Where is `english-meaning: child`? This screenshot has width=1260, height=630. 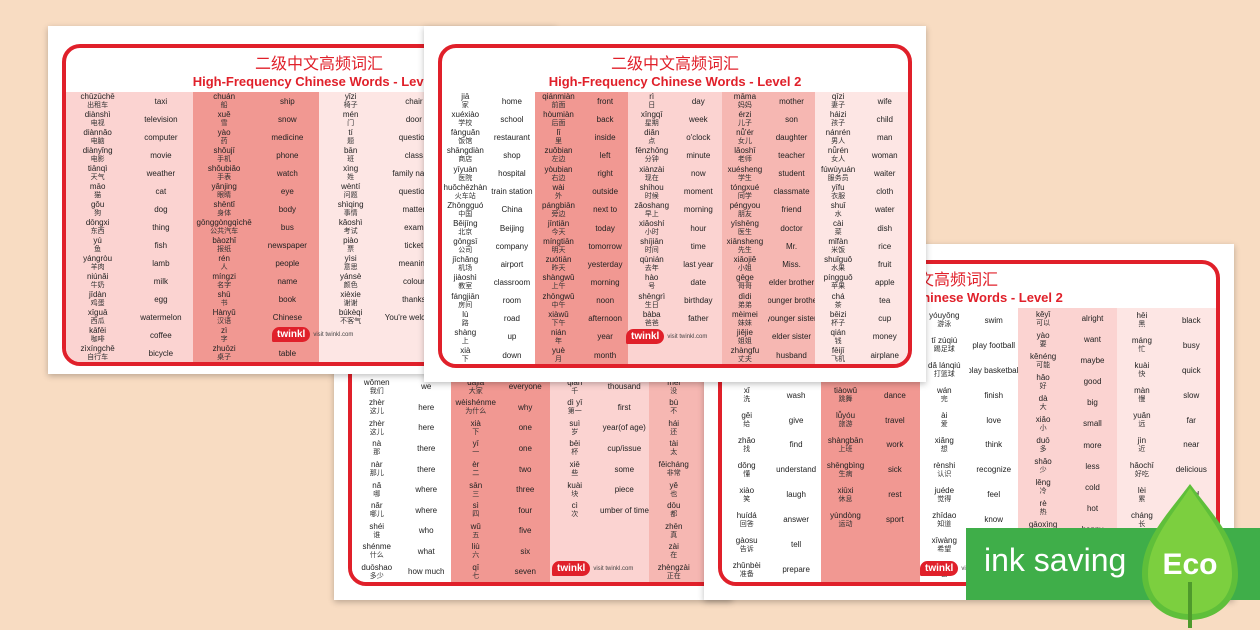 english-meaning: child is located at coordinates (884, 119).